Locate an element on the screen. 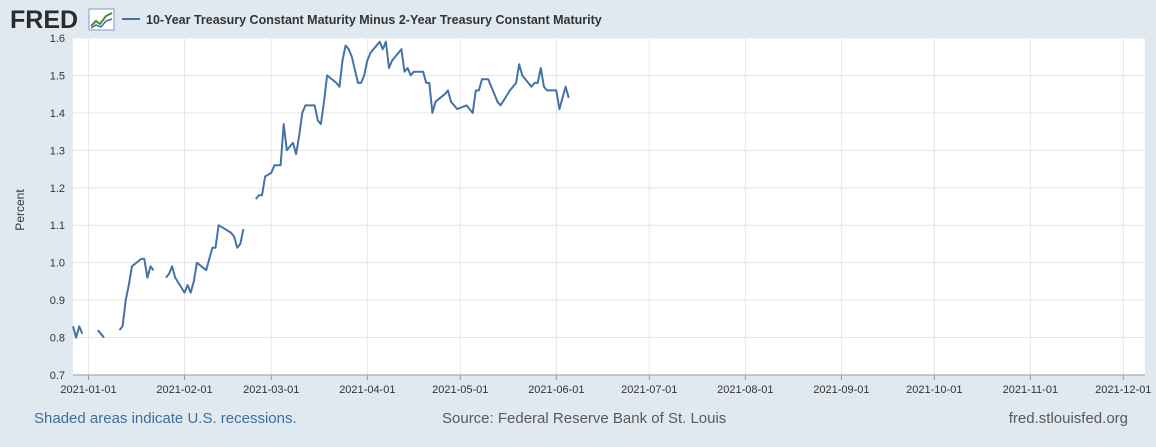 This screenshot has height=447, width=1156. y-tick-label: 1.0 is located at coordinates (57, 264).